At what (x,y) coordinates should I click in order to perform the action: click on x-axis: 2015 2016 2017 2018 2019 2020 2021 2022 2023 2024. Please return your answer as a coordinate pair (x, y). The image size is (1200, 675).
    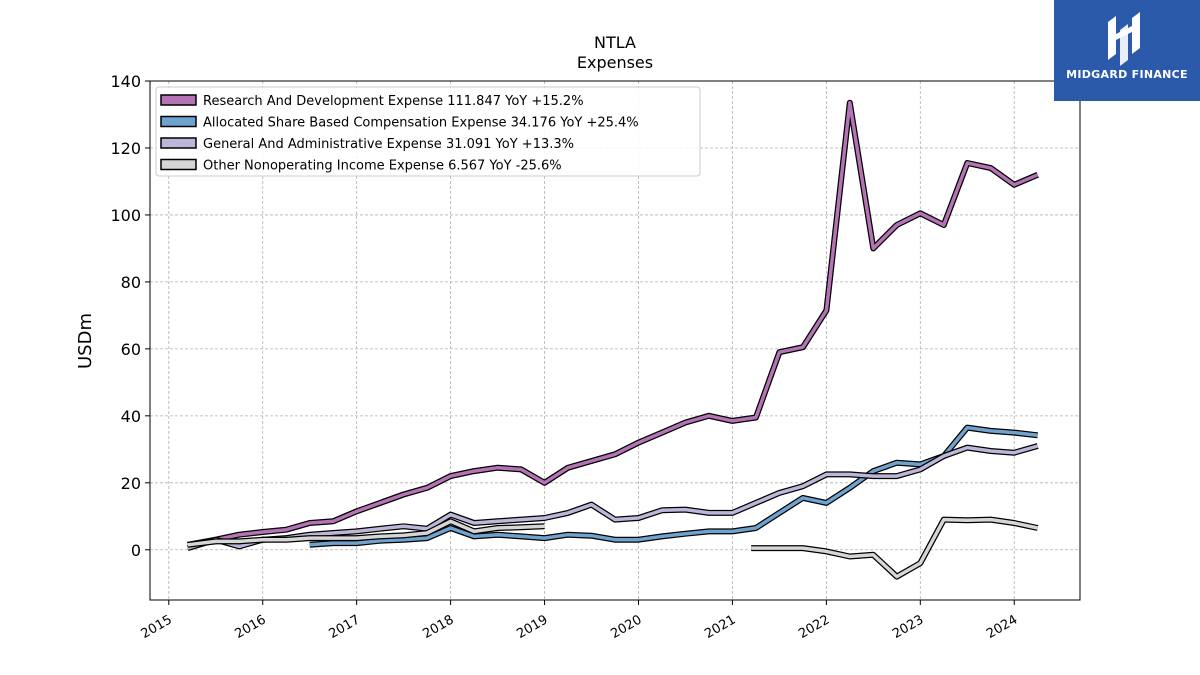
    Looking at the image, I should click on (579, 621).